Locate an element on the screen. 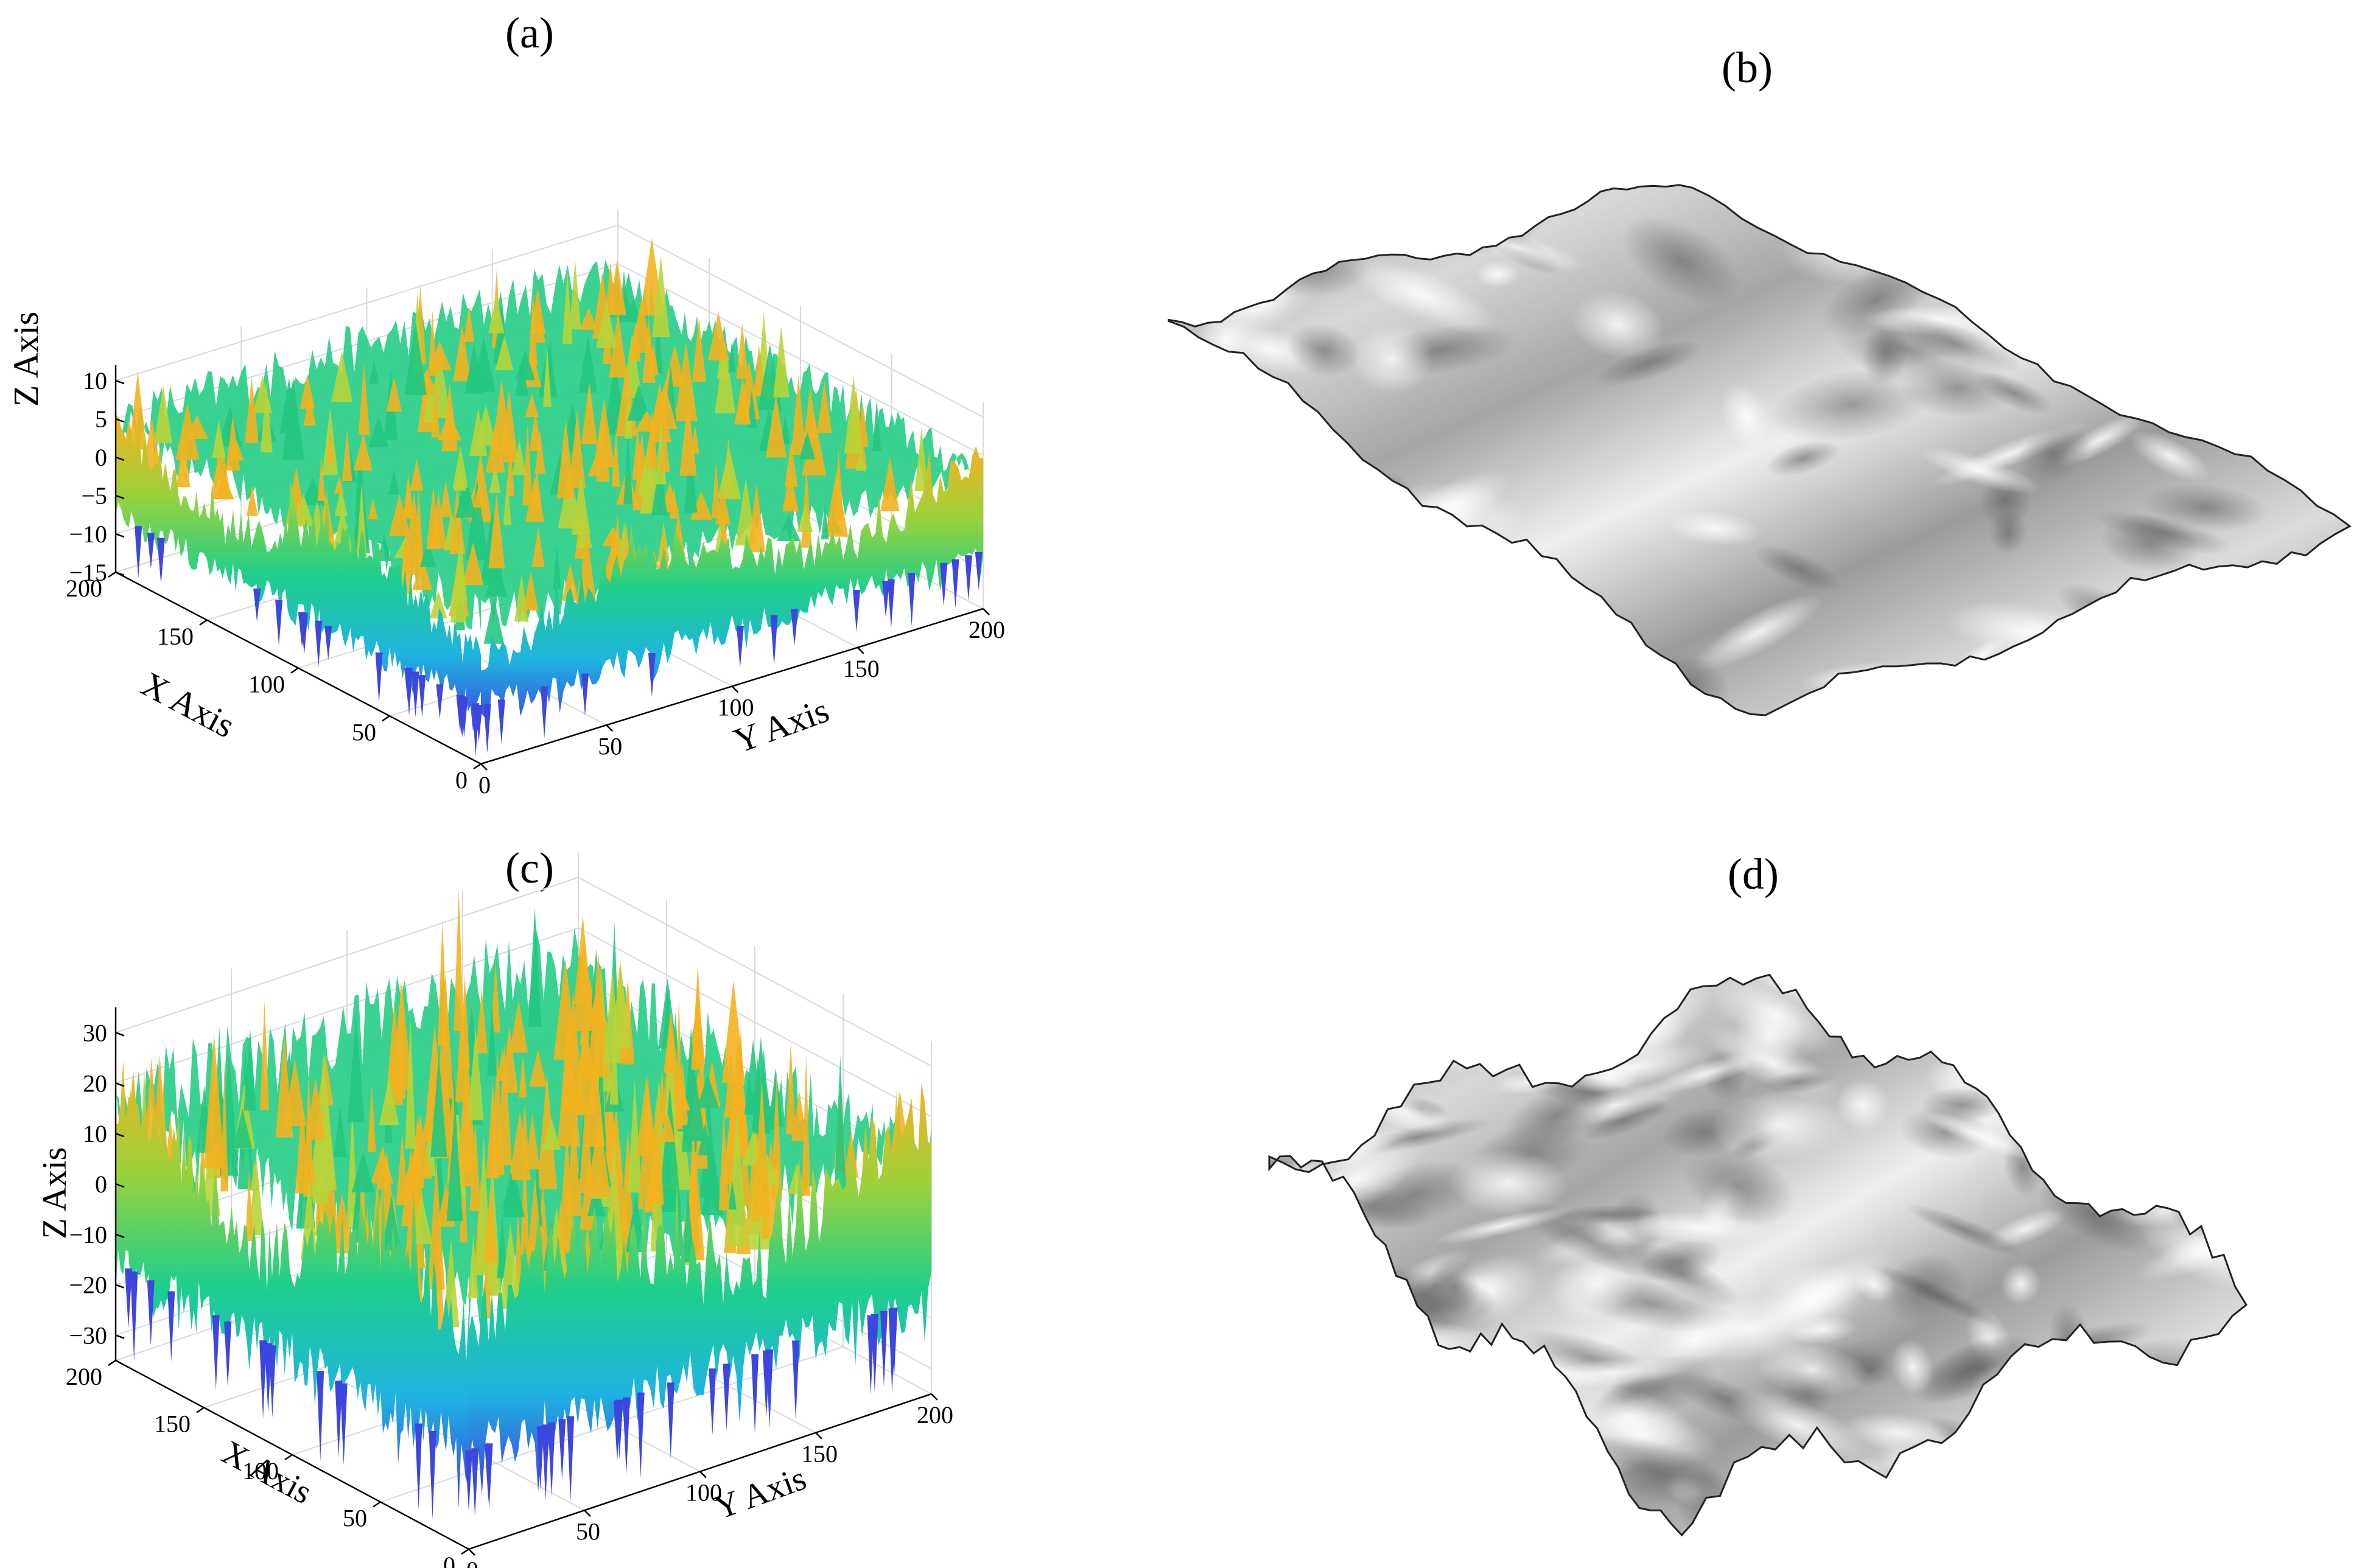  surface-top is located at coordinates (549, 445).